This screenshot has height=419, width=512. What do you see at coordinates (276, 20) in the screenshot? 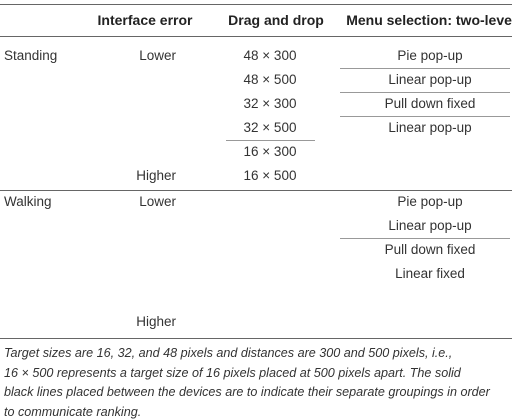
I see `header-cell: Drag and drop` at bounding box center [276, 20].